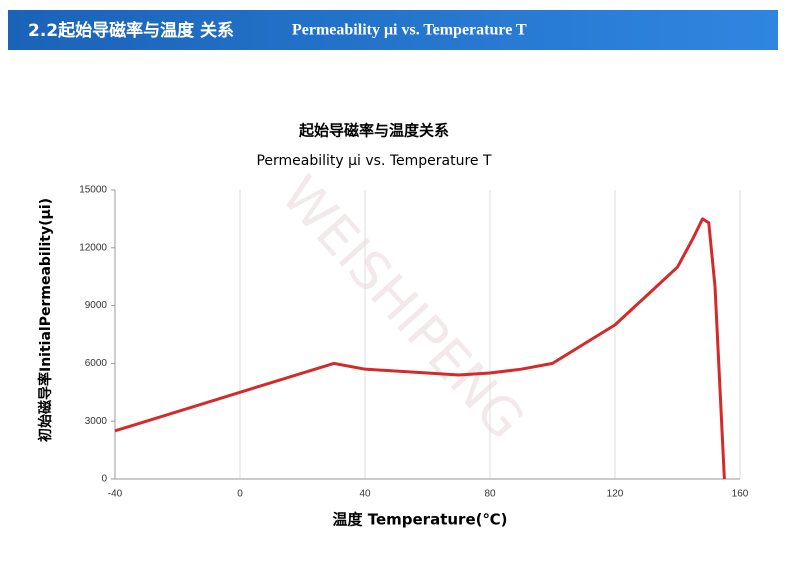 Image resolution: width=800 pixels, height=561 pixels. What do you see at coordinates (373, 131) in the screenshot?
I see `chart-title: 起始导磁率与温度关系` at bounding box center [373, 131].